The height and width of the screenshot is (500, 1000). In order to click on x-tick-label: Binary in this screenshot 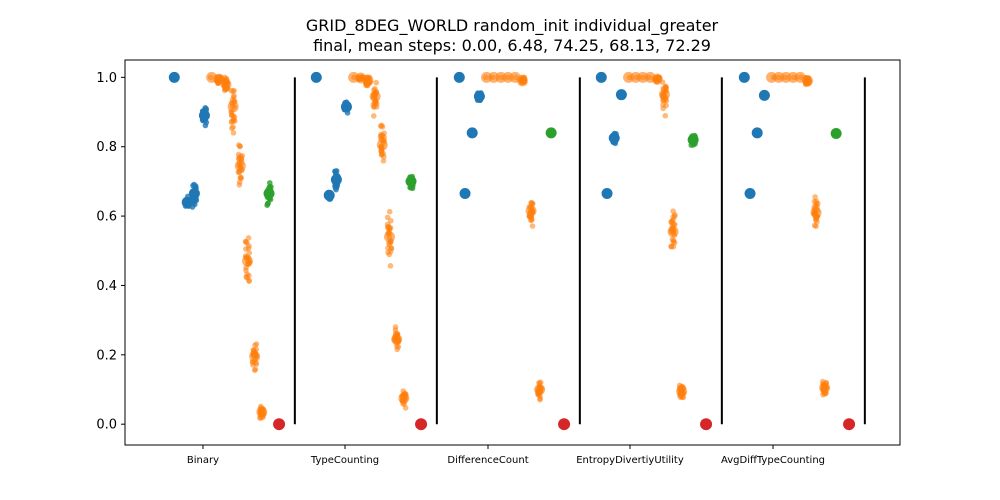, I will do `click(203, 460)`.